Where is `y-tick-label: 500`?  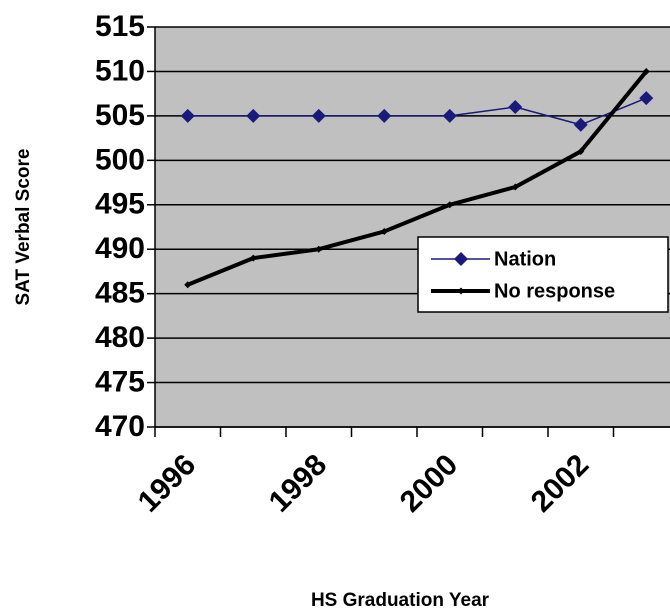
y-tick-label: 500 is located at coordinates (120, 159).